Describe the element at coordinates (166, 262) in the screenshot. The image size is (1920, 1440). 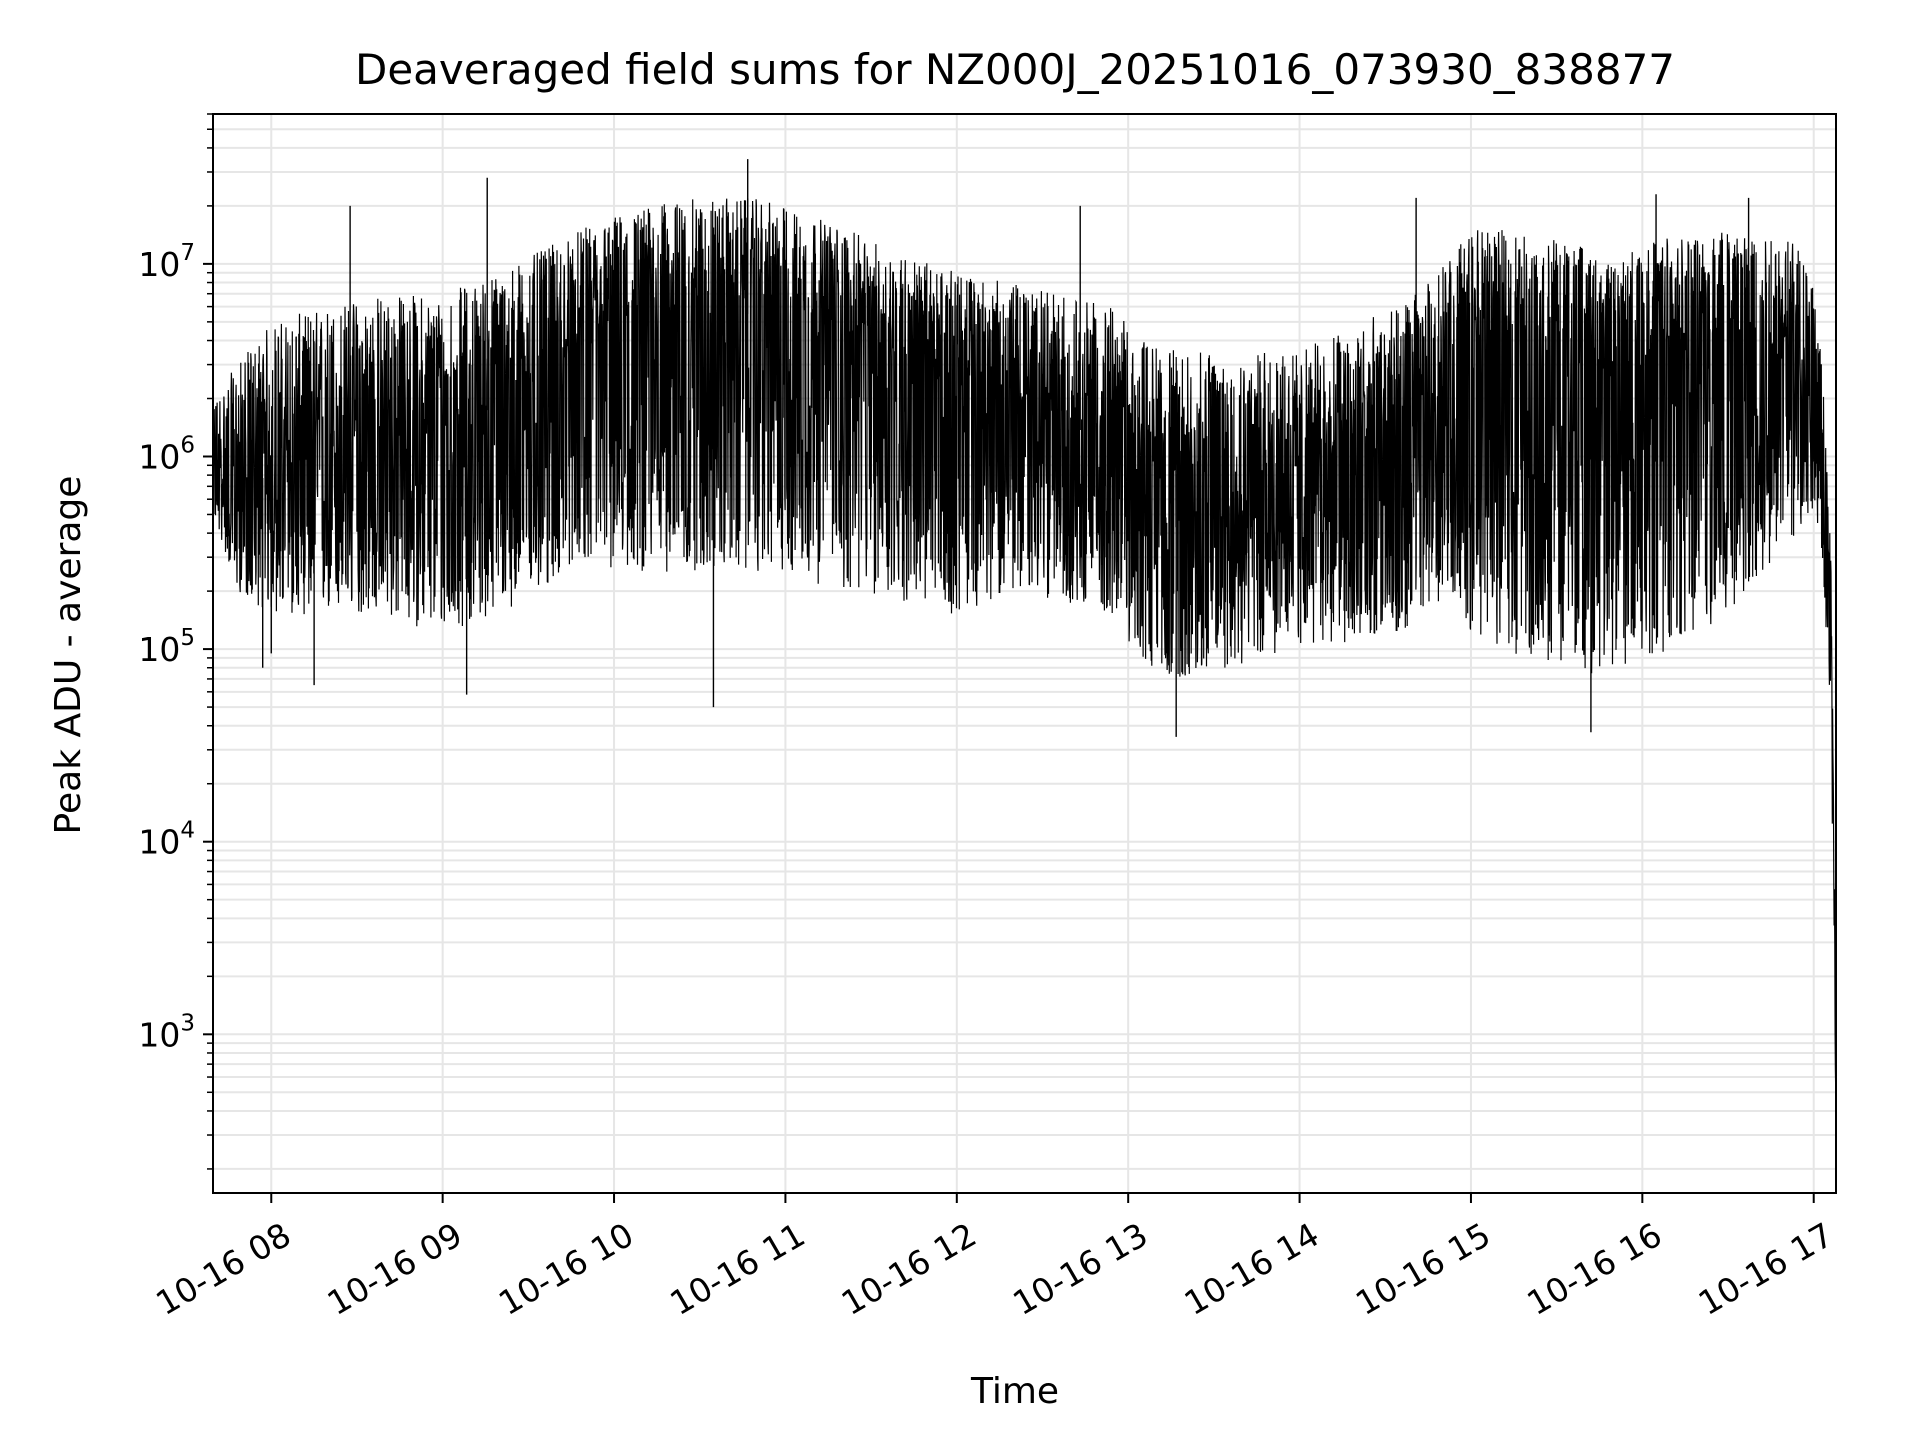
I see `y-tick-label: 10⁷` at that location.